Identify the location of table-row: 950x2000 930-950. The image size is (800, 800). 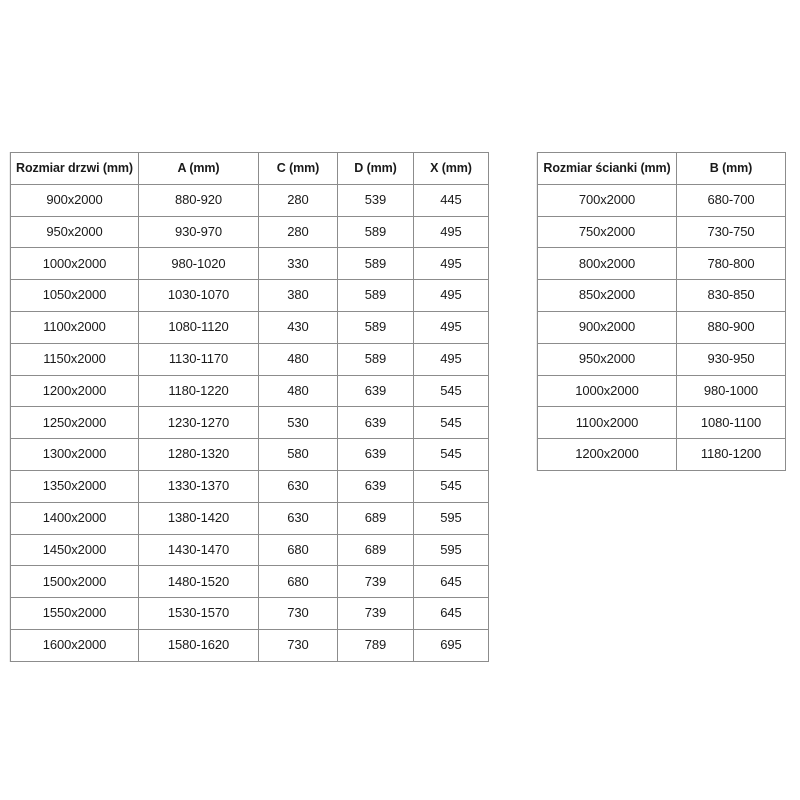
(661, 359).